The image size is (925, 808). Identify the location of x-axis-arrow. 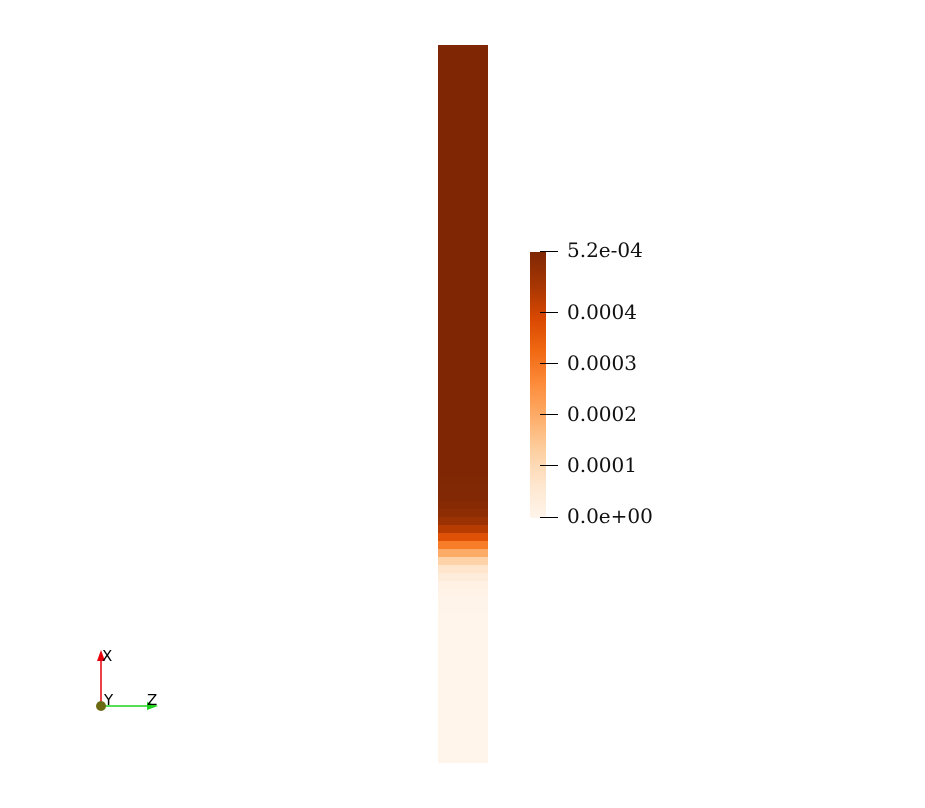
(101, 655).